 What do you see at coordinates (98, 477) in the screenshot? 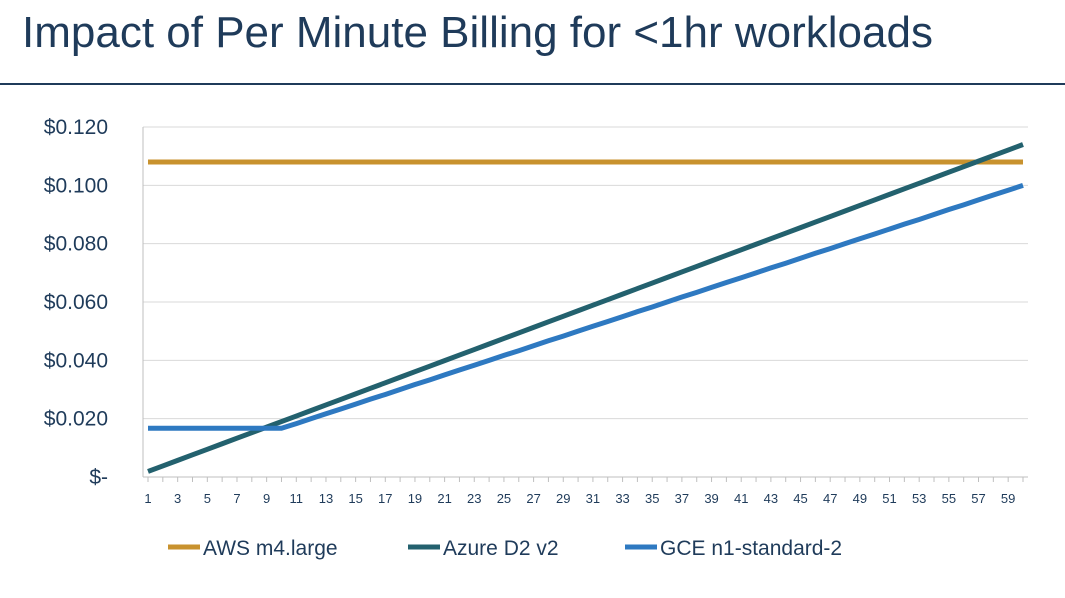
I see `y-tick-label: $-` at bounding box center [98, 477].